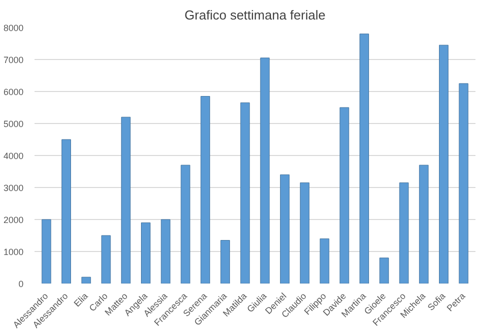  I want to click on y-tick-label: 0, so click(21, 284).